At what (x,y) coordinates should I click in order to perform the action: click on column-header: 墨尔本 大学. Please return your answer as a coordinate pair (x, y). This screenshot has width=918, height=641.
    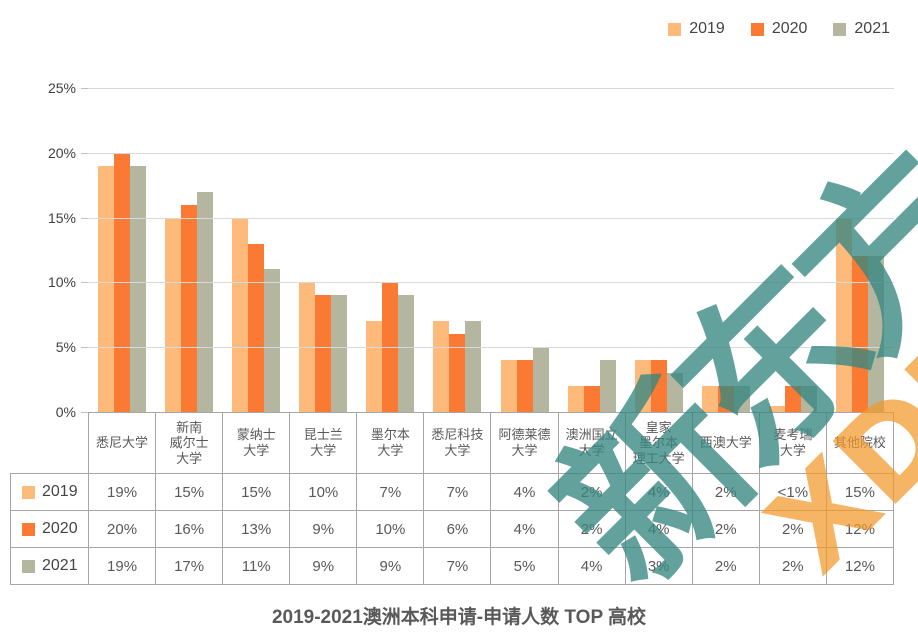
    Looking at the image, I should click on (390, 443).